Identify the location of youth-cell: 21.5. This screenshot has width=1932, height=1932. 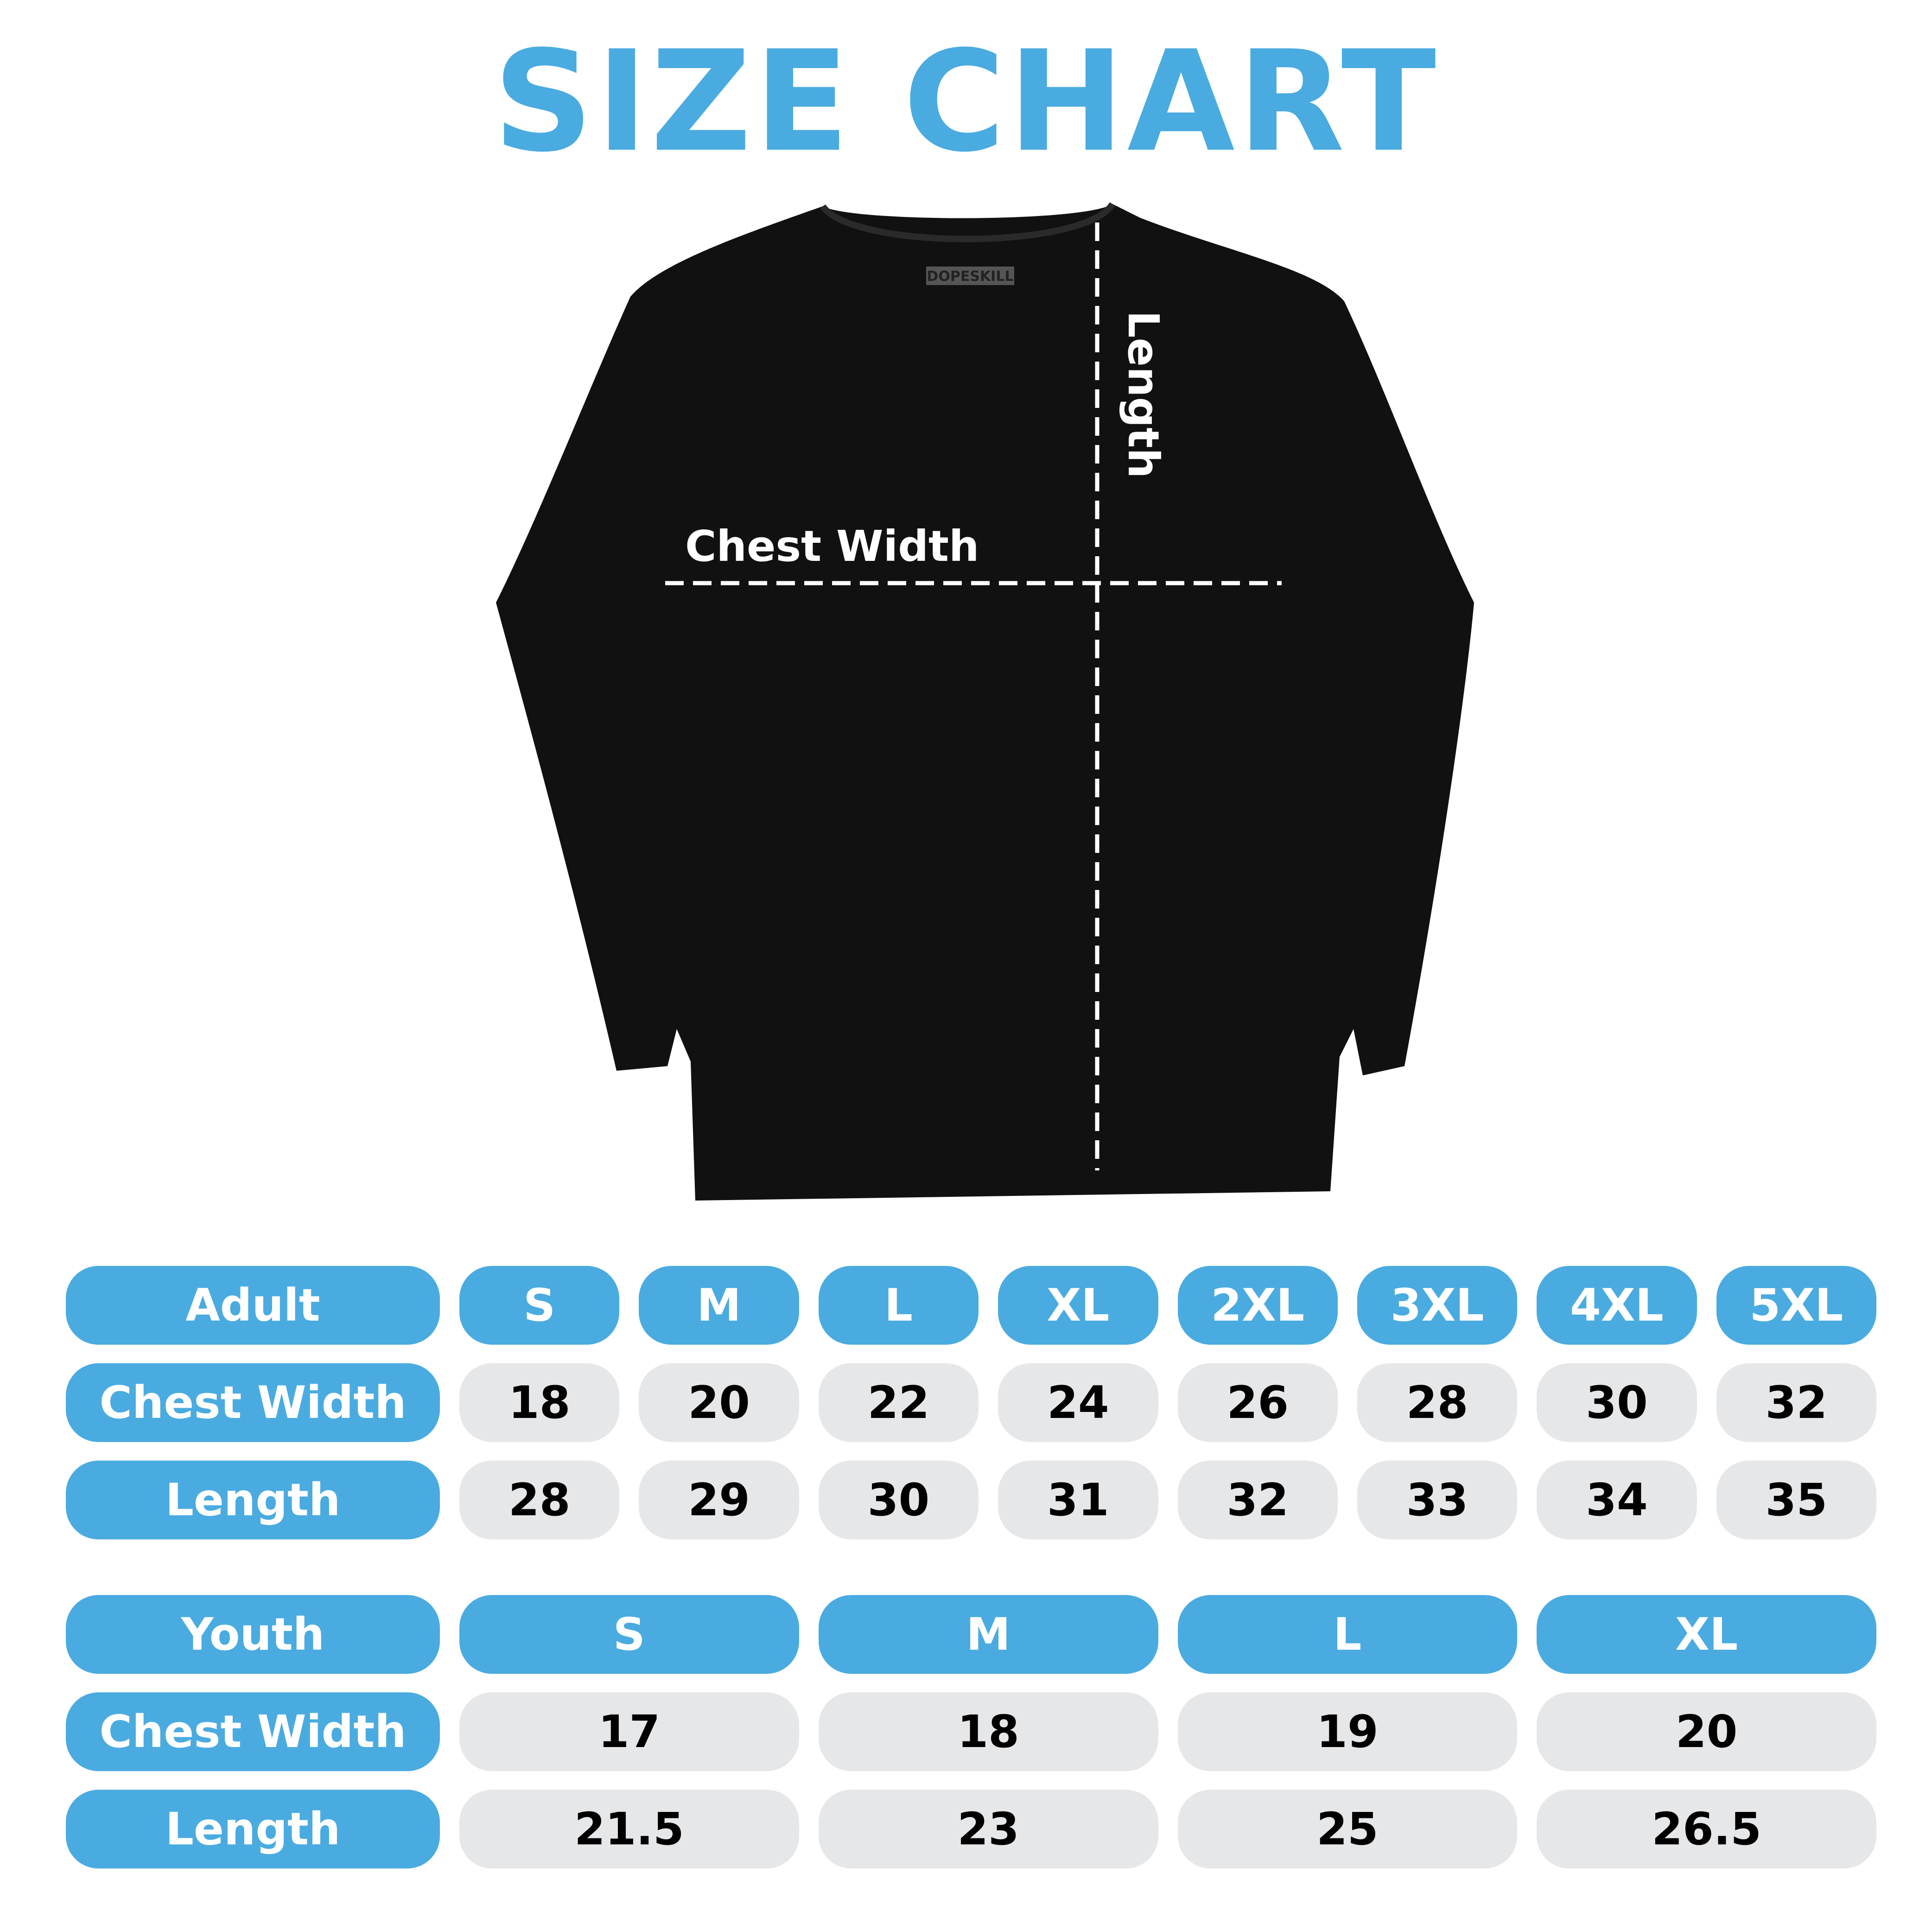
(629, 1829).